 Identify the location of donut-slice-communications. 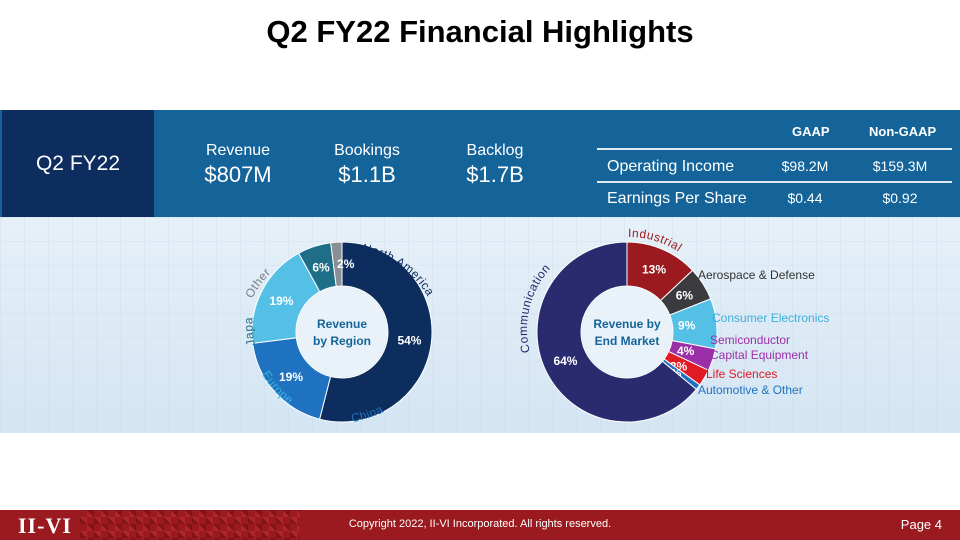
(617, 332).